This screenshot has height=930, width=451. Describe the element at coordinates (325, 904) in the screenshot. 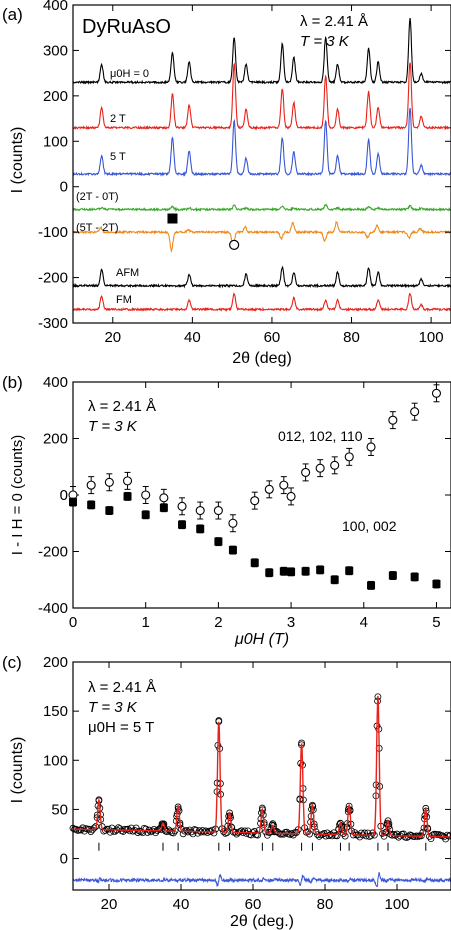

I see `panel-c-x-tick-label: 80` at that location.